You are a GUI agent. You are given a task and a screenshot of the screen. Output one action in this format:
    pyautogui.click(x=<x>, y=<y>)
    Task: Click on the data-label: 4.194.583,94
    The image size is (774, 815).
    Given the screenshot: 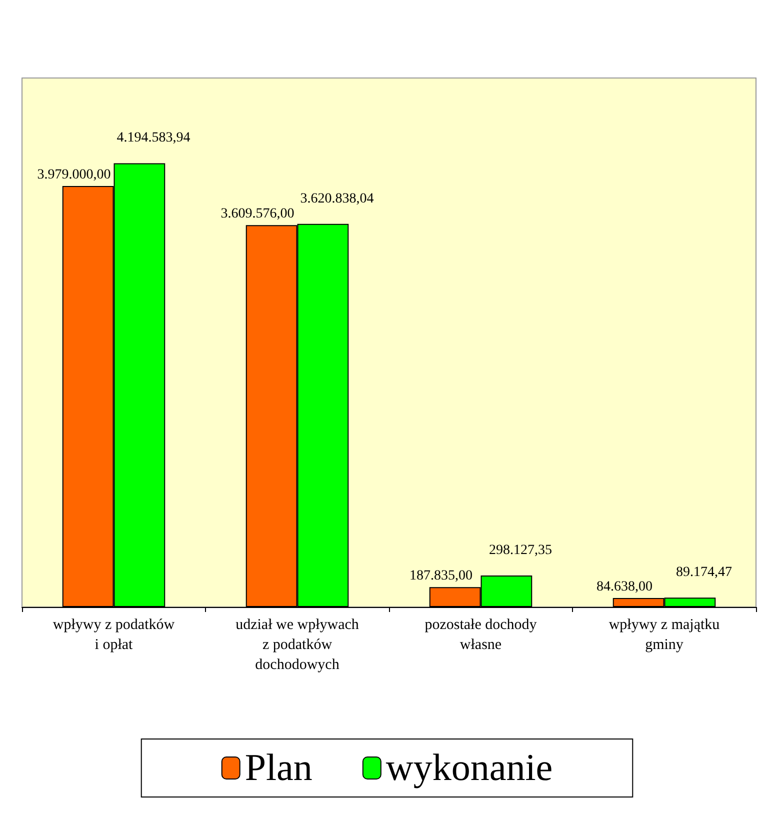 What is the action you would take?
    pyautogui.click(x=153, y=138)
    